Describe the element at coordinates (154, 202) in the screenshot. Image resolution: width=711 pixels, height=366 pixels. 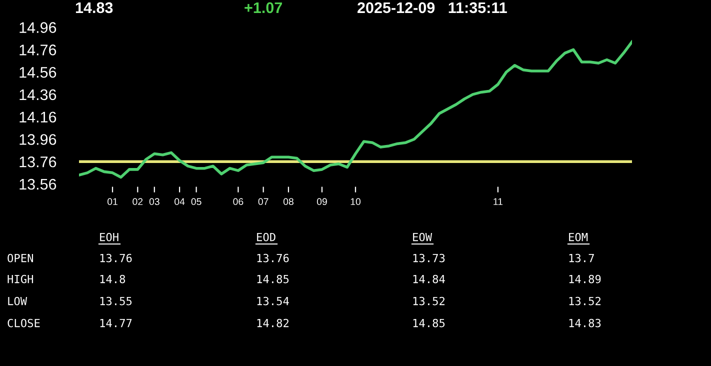
I see `x-tick-label: 03` at that location.